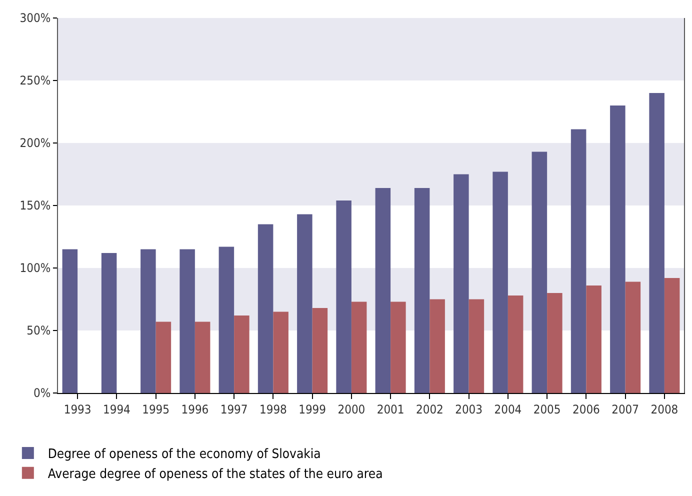  Describe the element at coordinates (215, 474) in the screenshot. I see `legend-label: Average degree of openess of the states of the euro area` at that location.